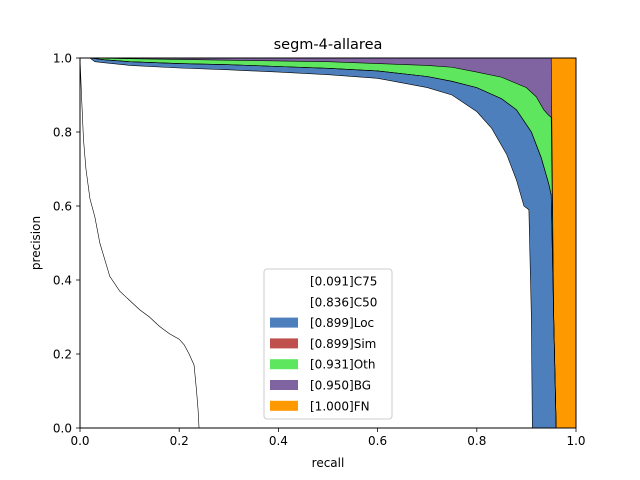 The image size is (640, 480). Describe the element at coordinates (328, 463) in the screenshot. I see `x-axis-label: recall` at that location.